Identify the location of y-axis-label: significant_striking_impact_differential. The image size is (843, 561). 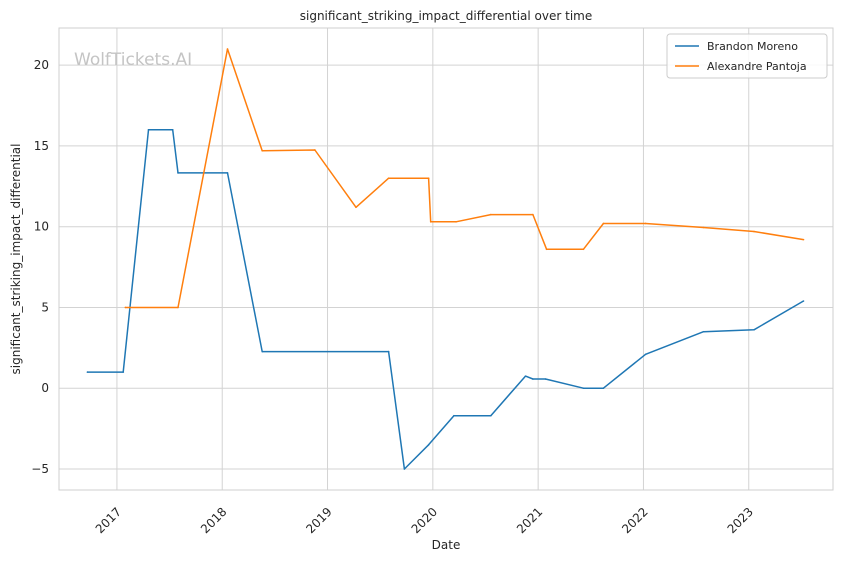
(16, 259).